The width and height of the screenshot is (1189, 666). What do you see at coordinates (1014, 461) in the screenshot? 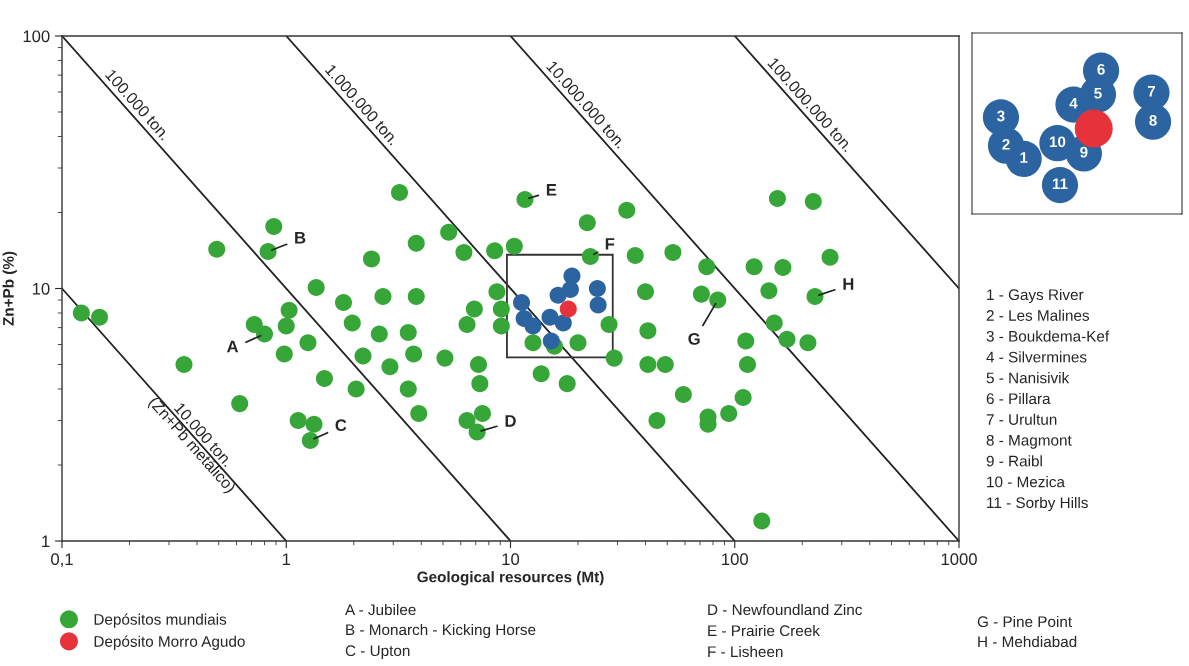
I see `text: 9 - Raibl` at bounding box center [1014, 461].